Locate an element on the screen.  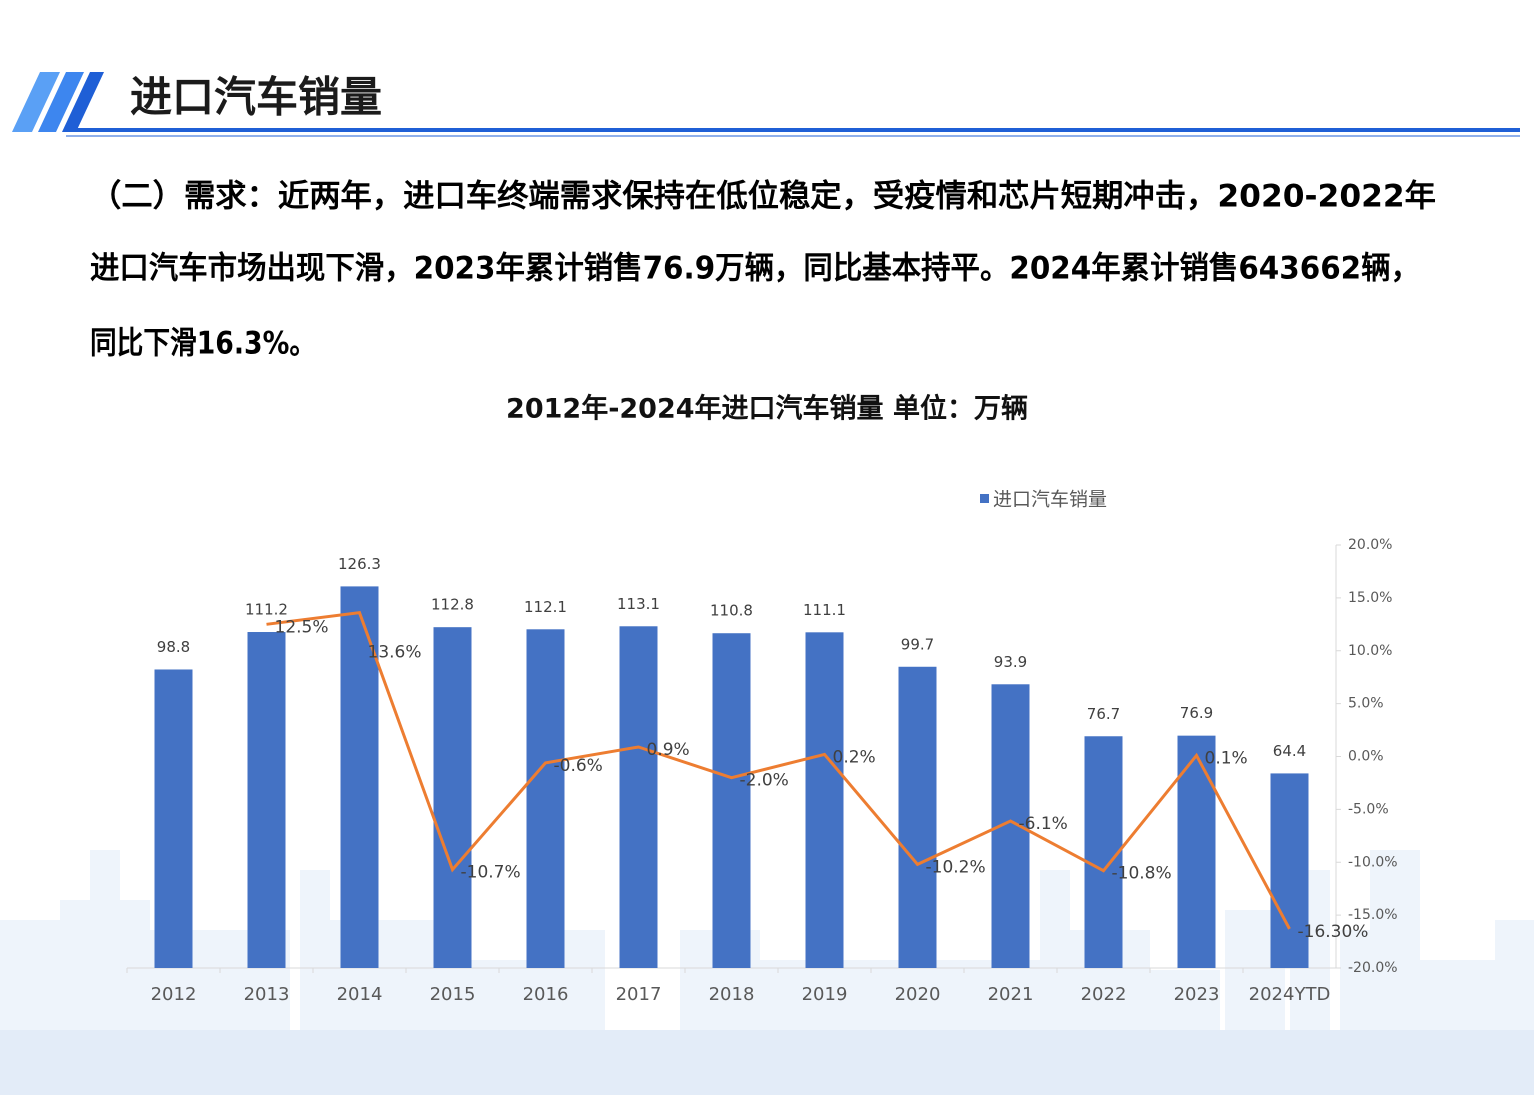
line-value-label: 0.2% is located at coordinates (854, 757).